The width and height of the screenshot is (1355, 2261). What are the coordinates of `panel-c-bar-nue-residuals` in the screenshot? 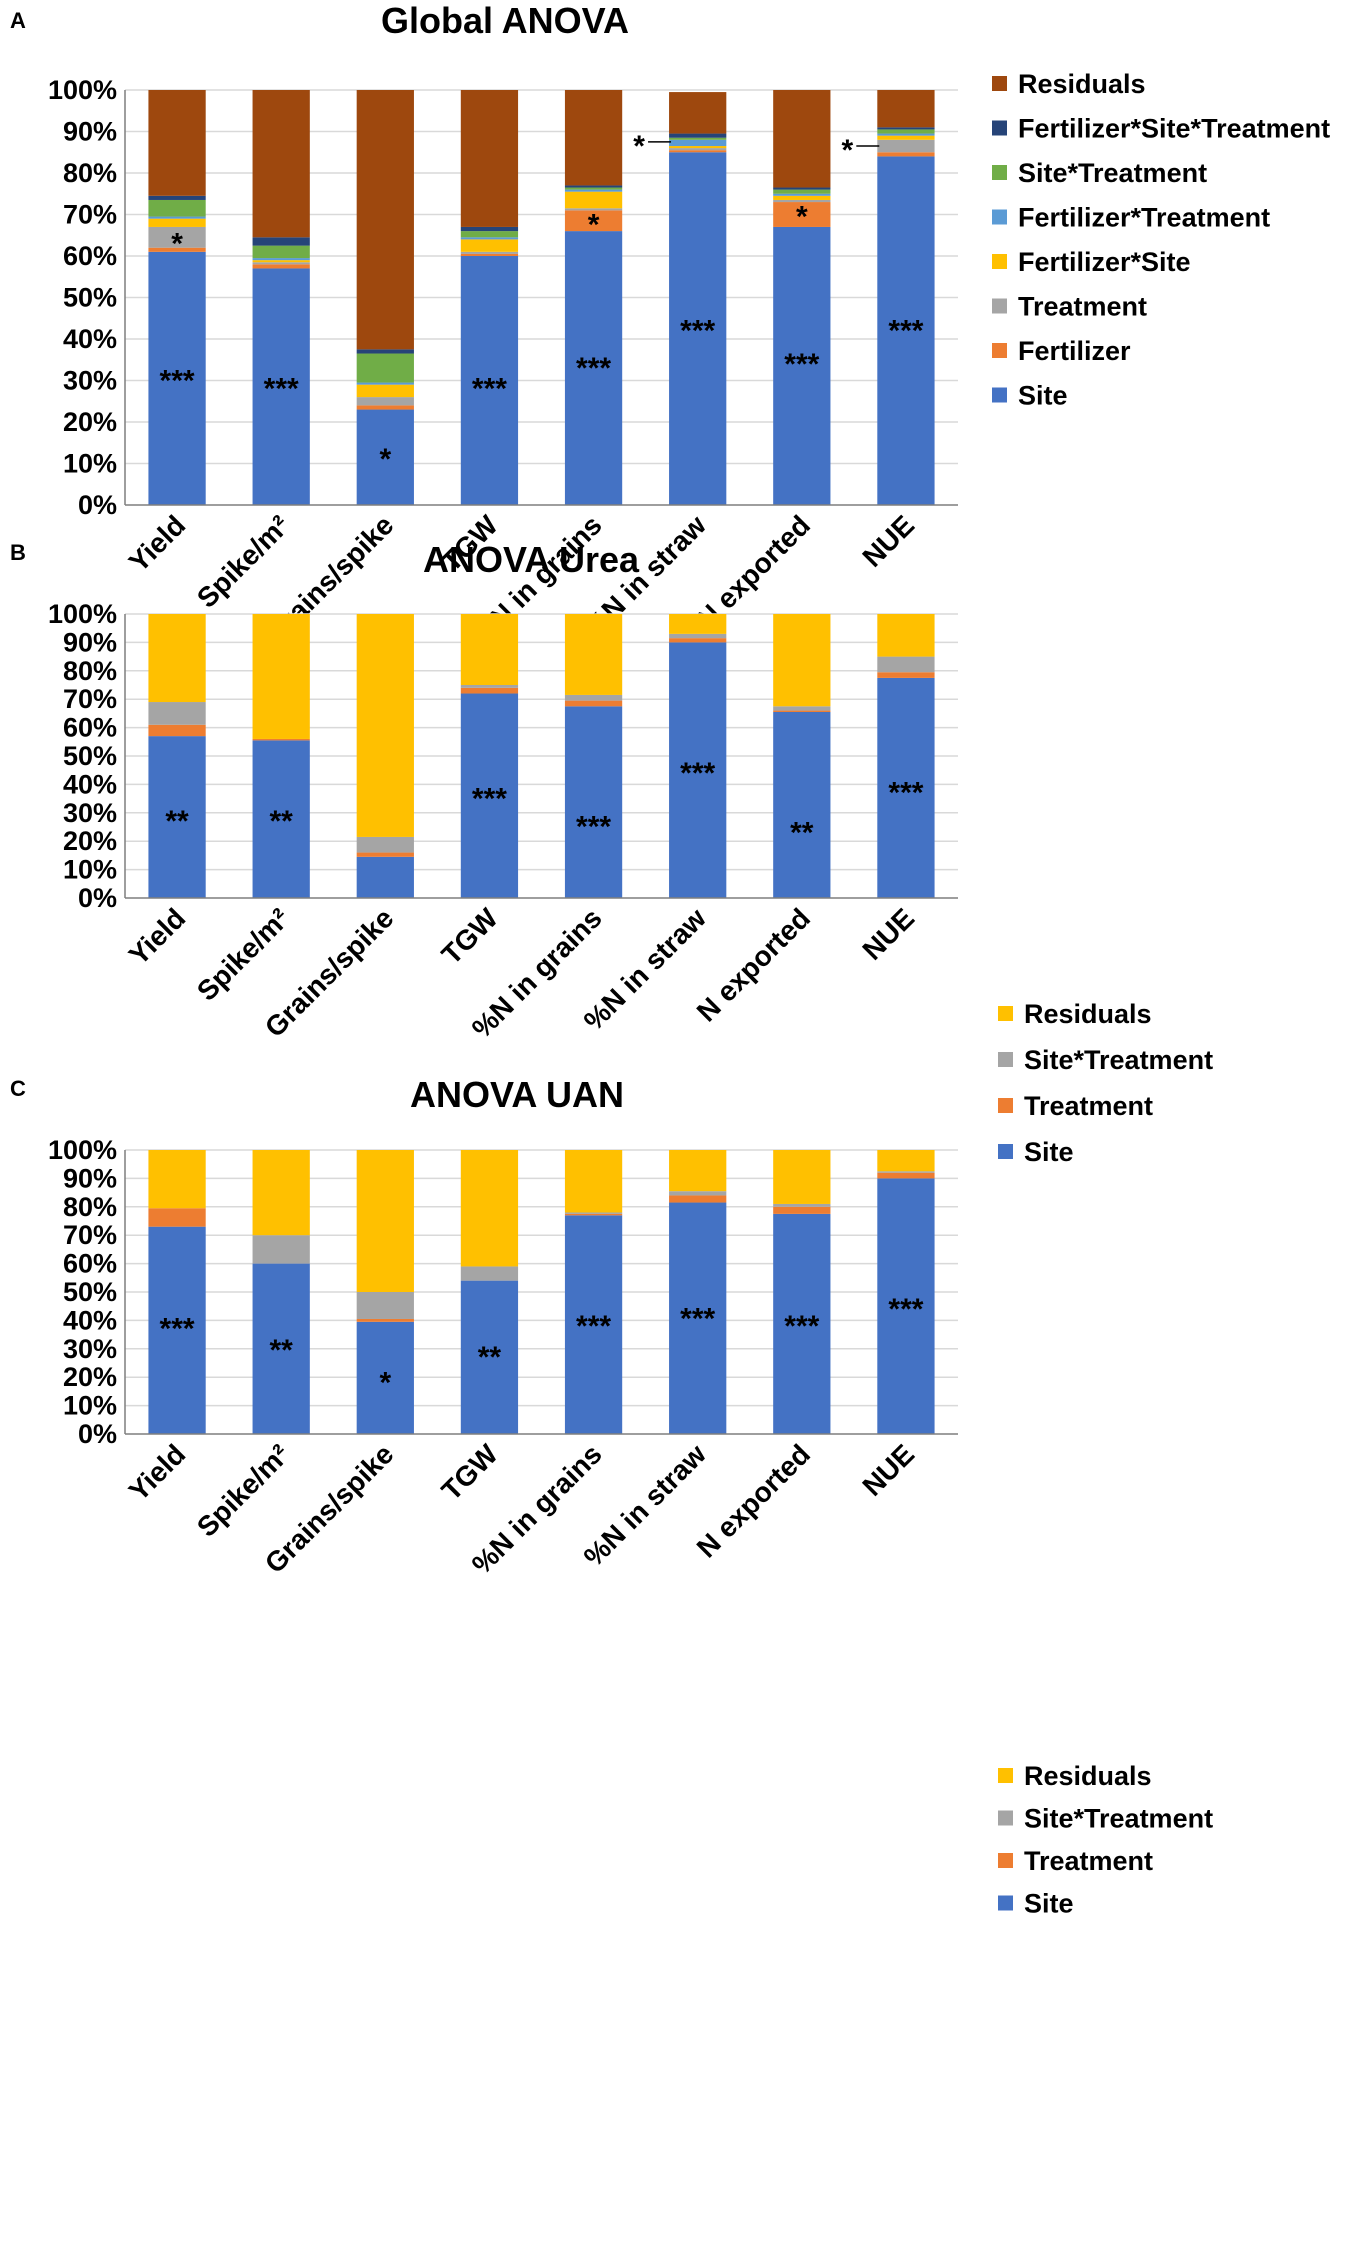 It's located at (906, 1161).